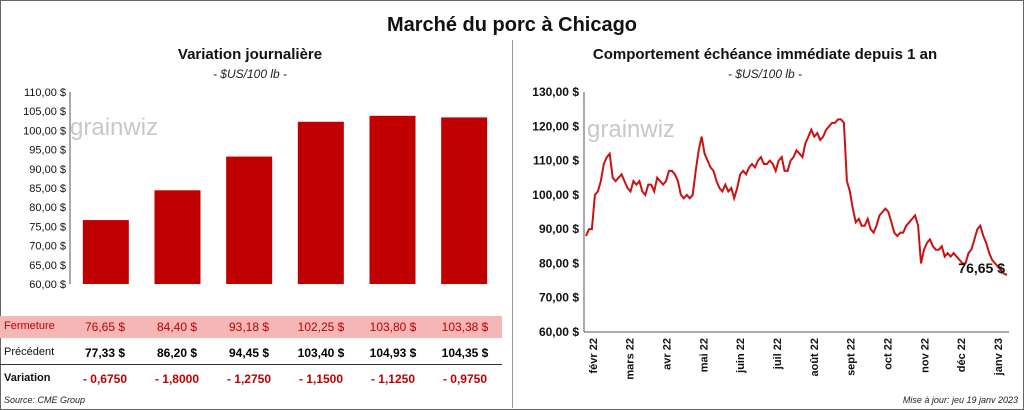 The height and width of the screenshot is (410, 1024). Describe the element at coordinates (512, 25) in the screenshot. I see `main-title: Marché du porc à Chicago` at that location.